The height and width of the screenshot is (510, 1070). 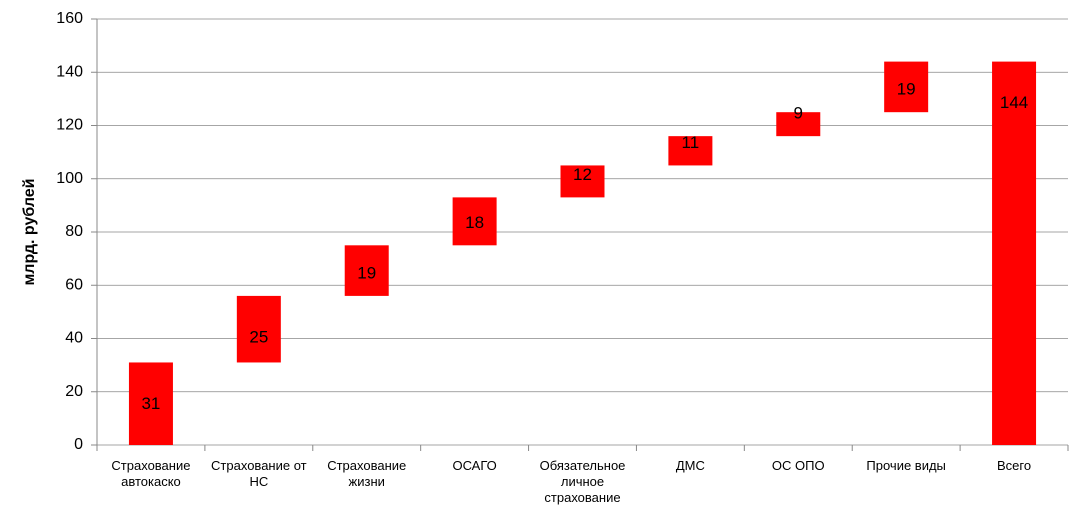 I want to click on x-tick-label: ДМС, so click(x=690, y=465).